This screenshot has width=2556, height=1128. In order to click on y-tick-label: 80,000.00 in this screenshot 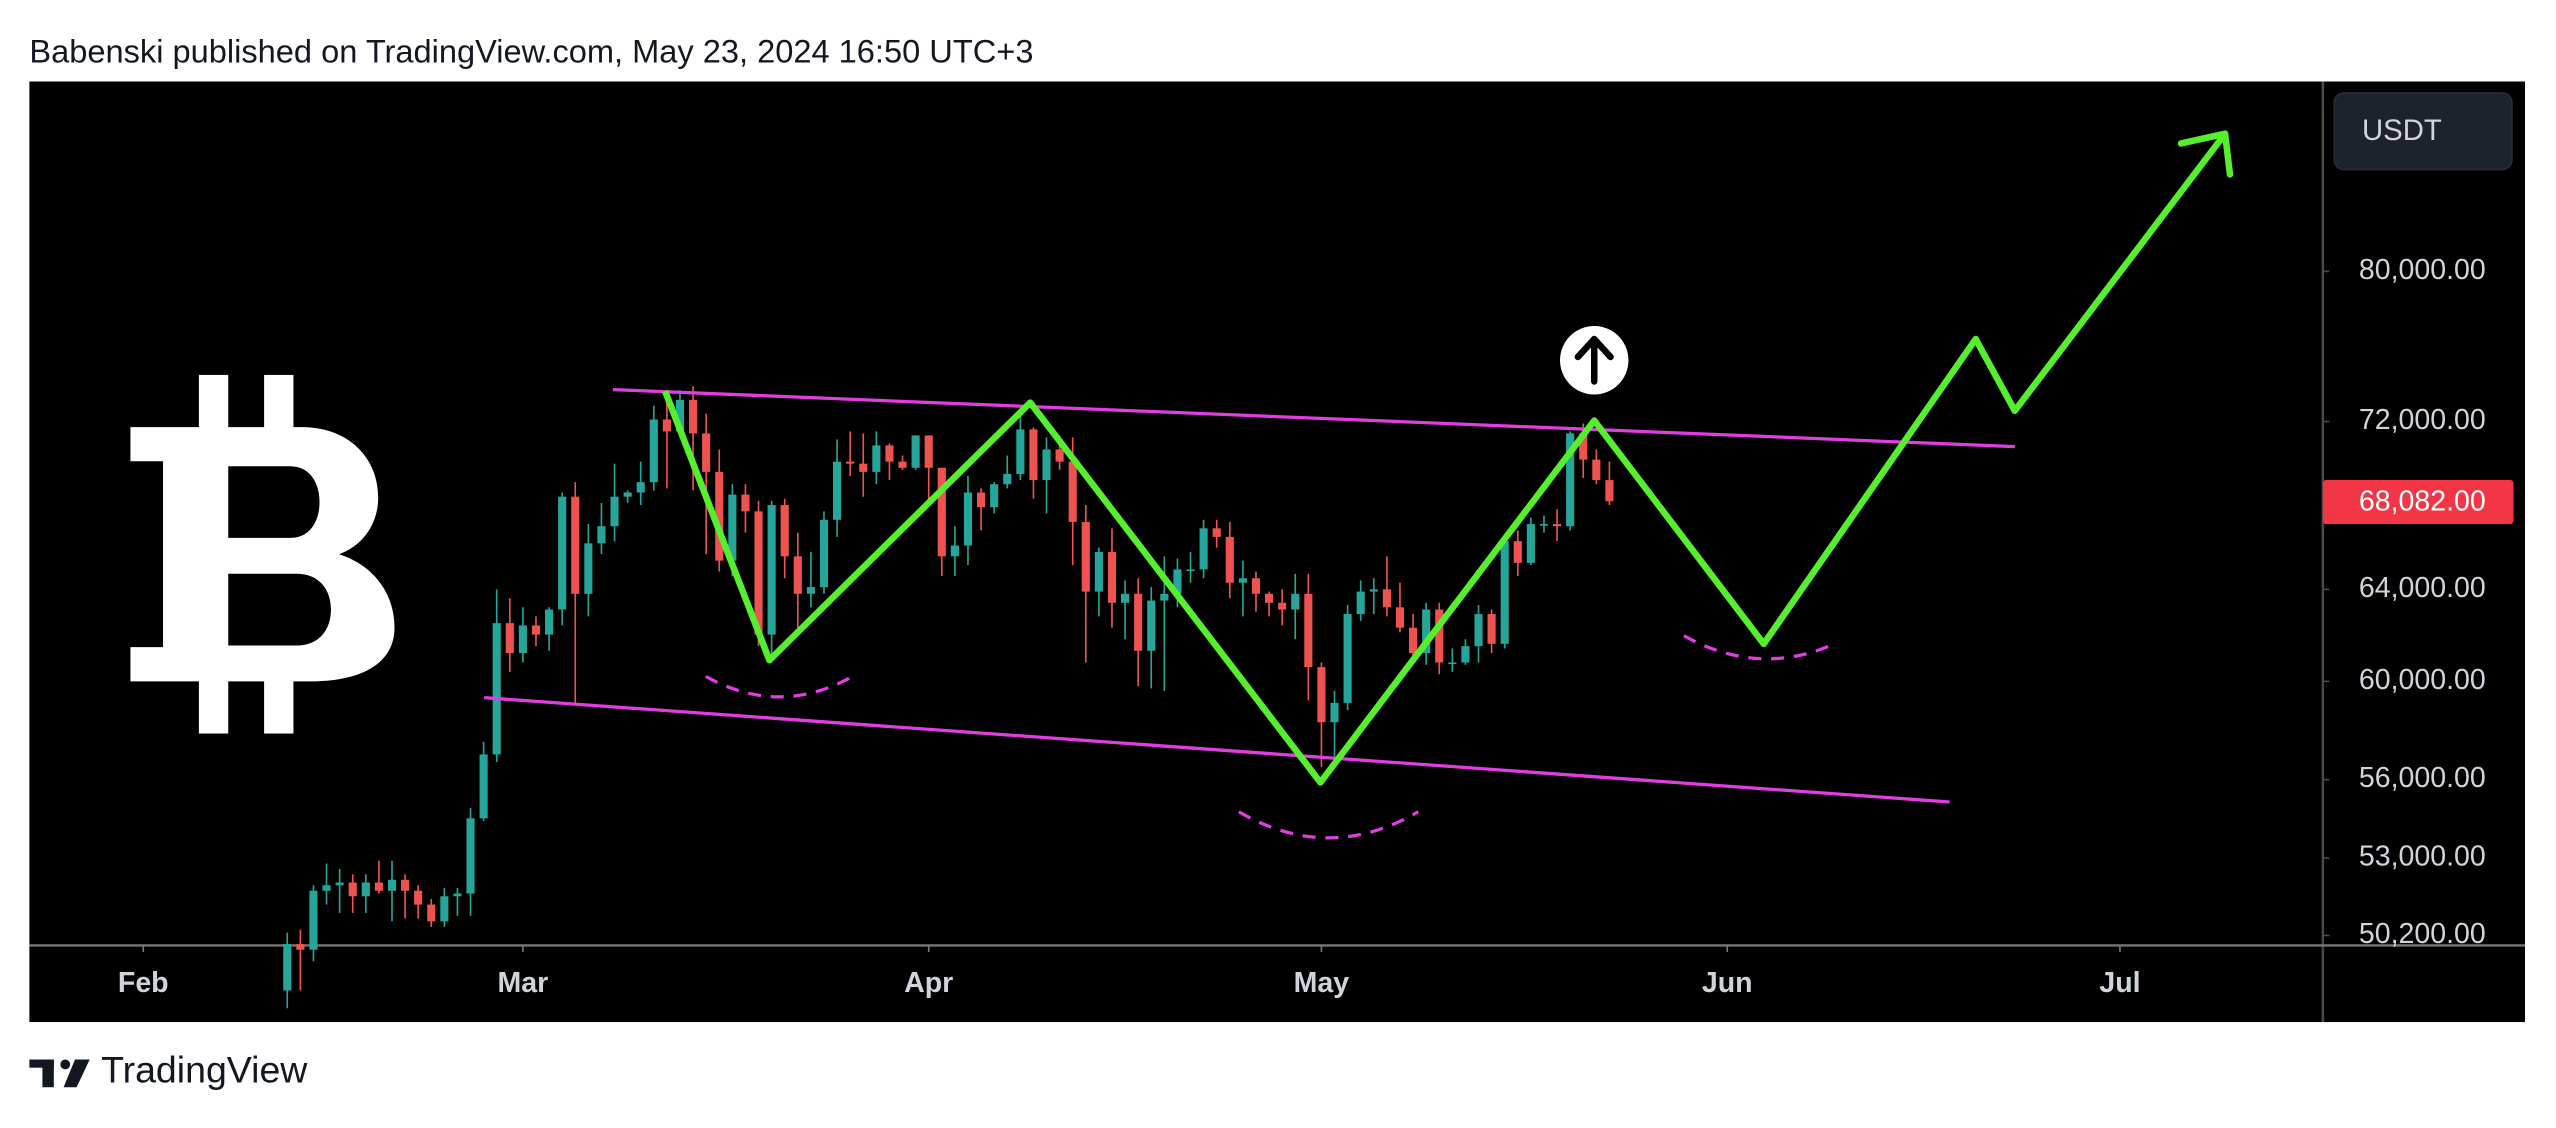, I will do `click(2422, 270)`.